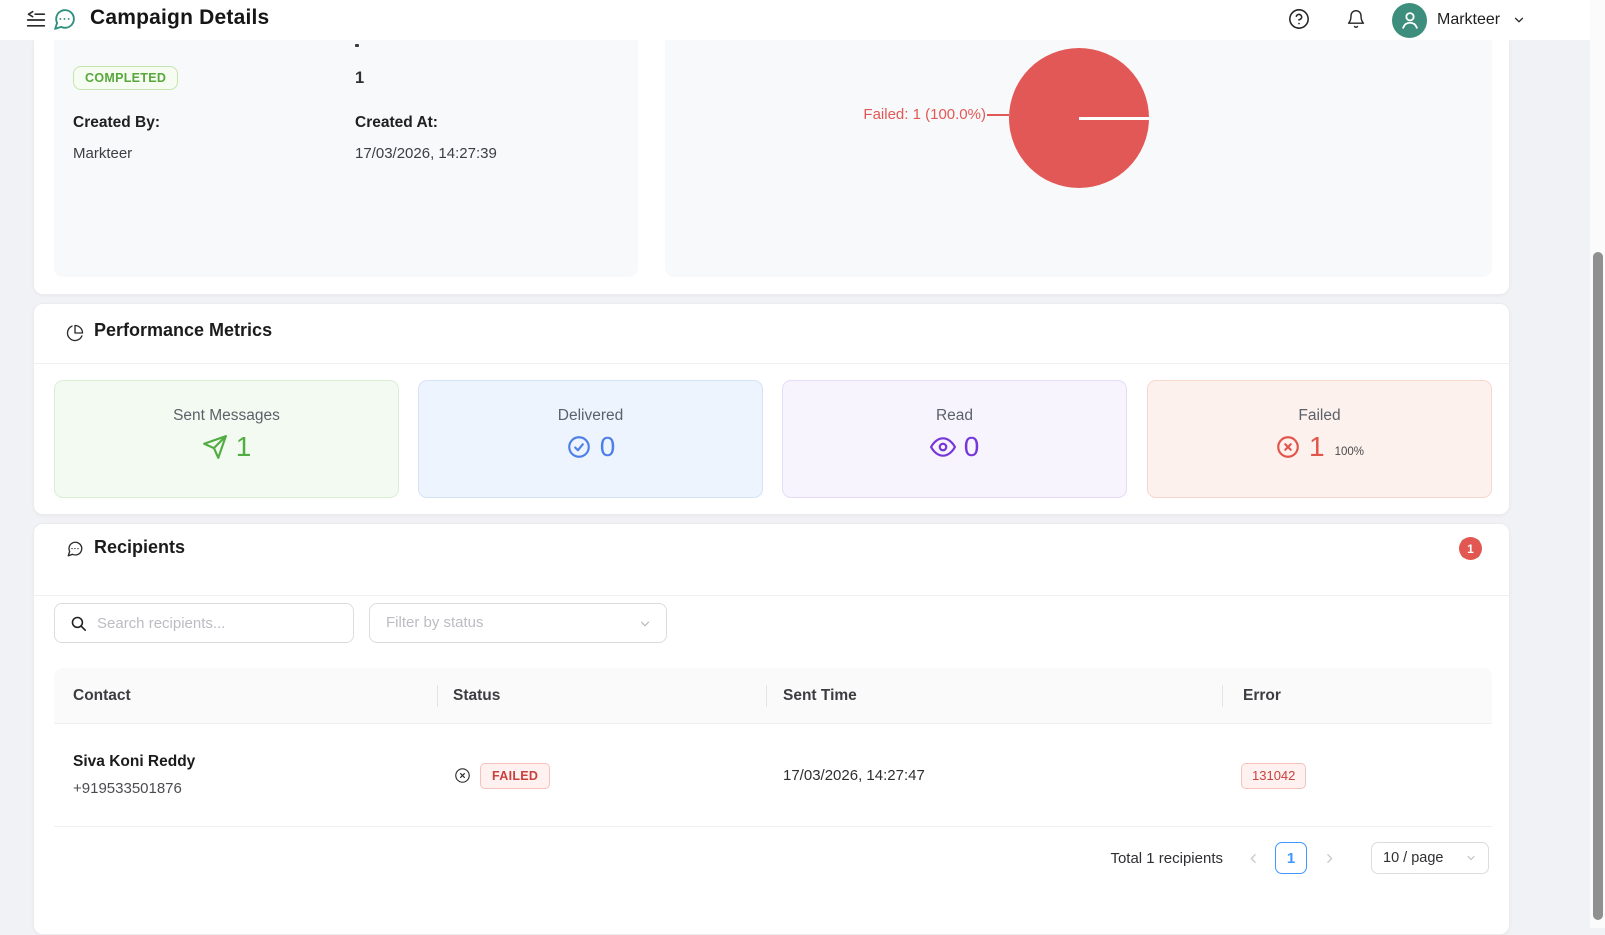  Describe the element at coordinates (183, 330) in the screenshot. I see `section-title-performance: Performance Metrics` at that location.